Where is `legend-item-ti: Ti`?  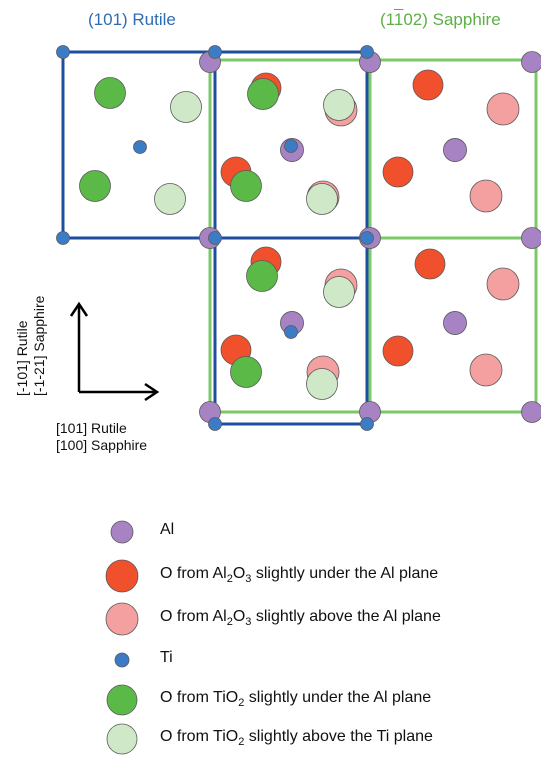 legend-item-ti: Ti is located at coordinates (316, 660).